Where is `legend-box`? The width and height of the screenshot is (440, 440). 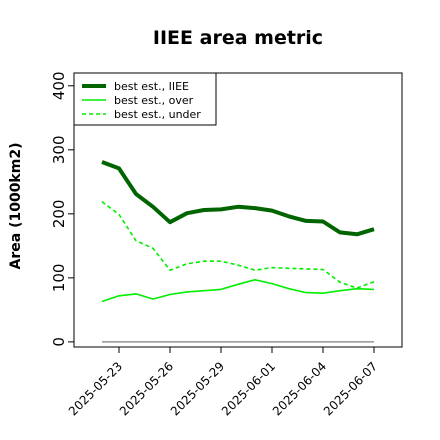
legend-box is located at coordinates (145, 99).